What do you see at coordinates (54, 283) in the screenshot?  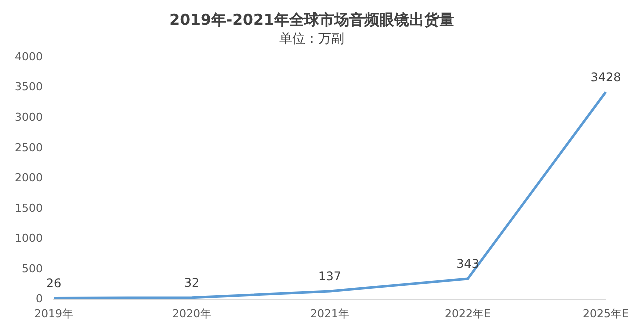 I see `data-label: 26` at bounding box center [54, 283].